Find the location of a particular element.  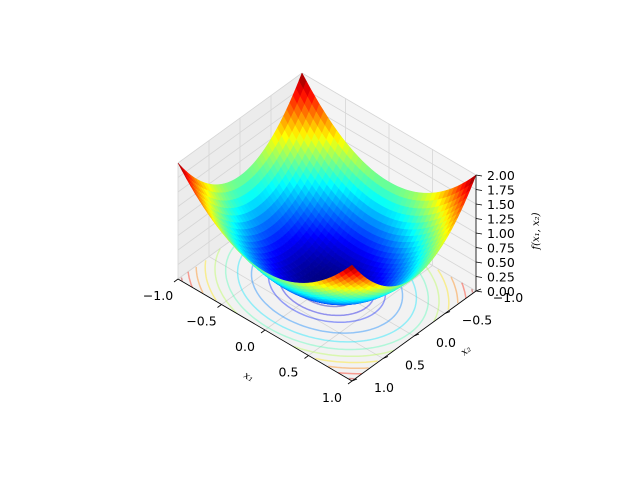

y-tick-label: 0.0 is located at coordinates (446, 342).